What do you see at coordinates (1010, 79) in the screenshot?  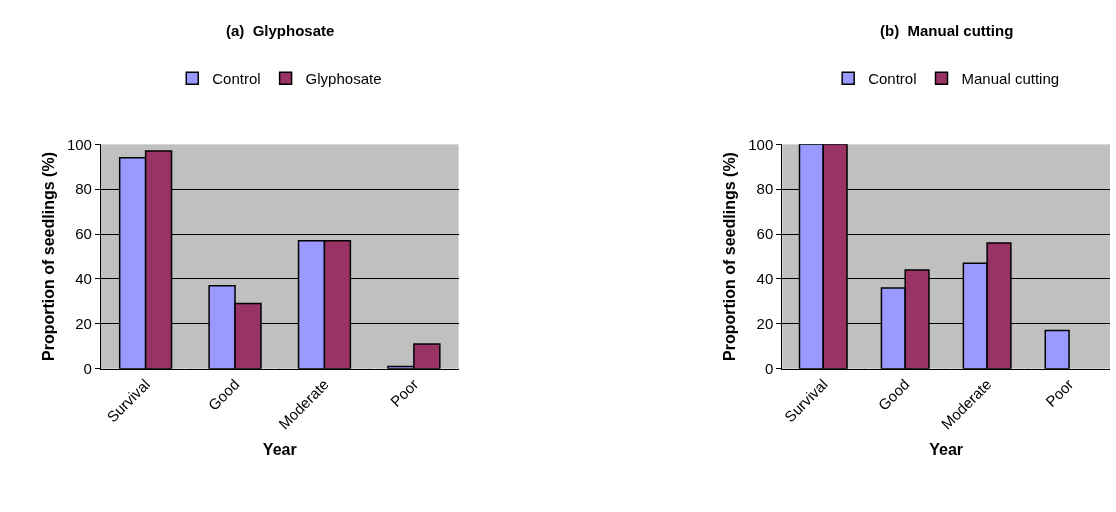 I see `legend-label: Manual cutting` at bounding box center [1010, 79].